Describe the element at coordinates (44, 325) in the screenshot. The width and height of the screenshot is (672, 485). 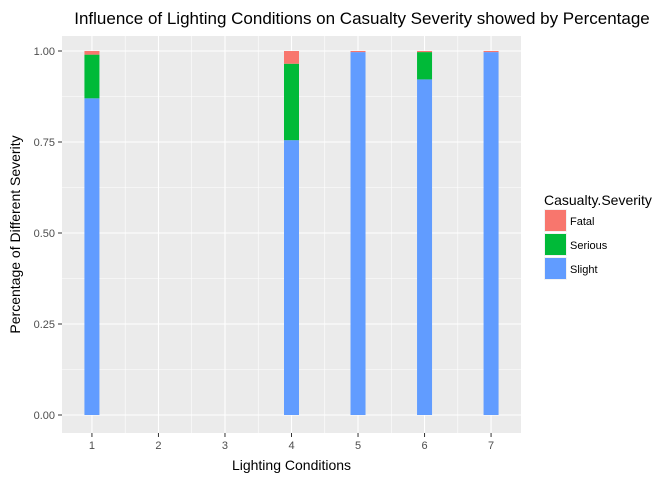
I see `y-tick-label: 0.25` at that location.